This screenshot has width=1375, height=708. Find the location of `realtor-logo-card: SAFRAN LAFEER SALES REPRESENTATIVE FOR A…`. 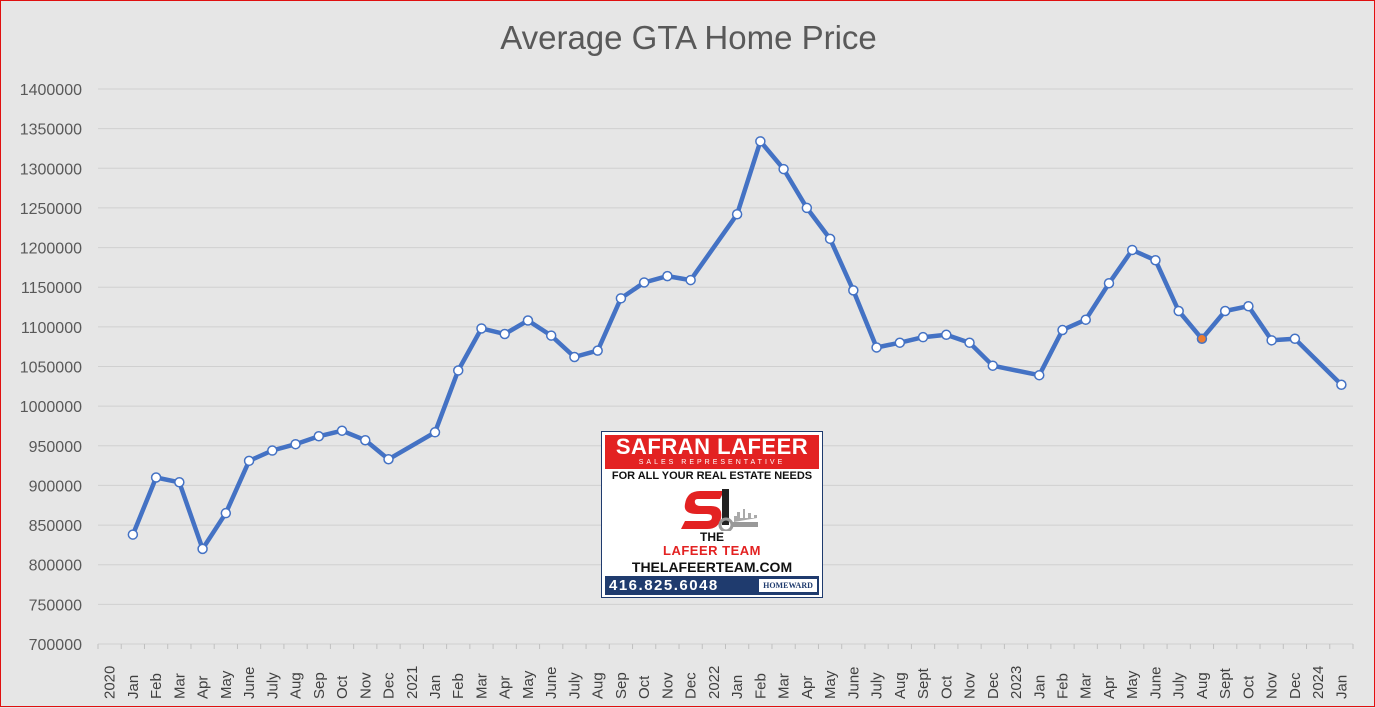

realtor-logo-card: SAFRAN LAFEER SALES REPRESENTATIVE FOR A… is located at coordinates (712, 514).